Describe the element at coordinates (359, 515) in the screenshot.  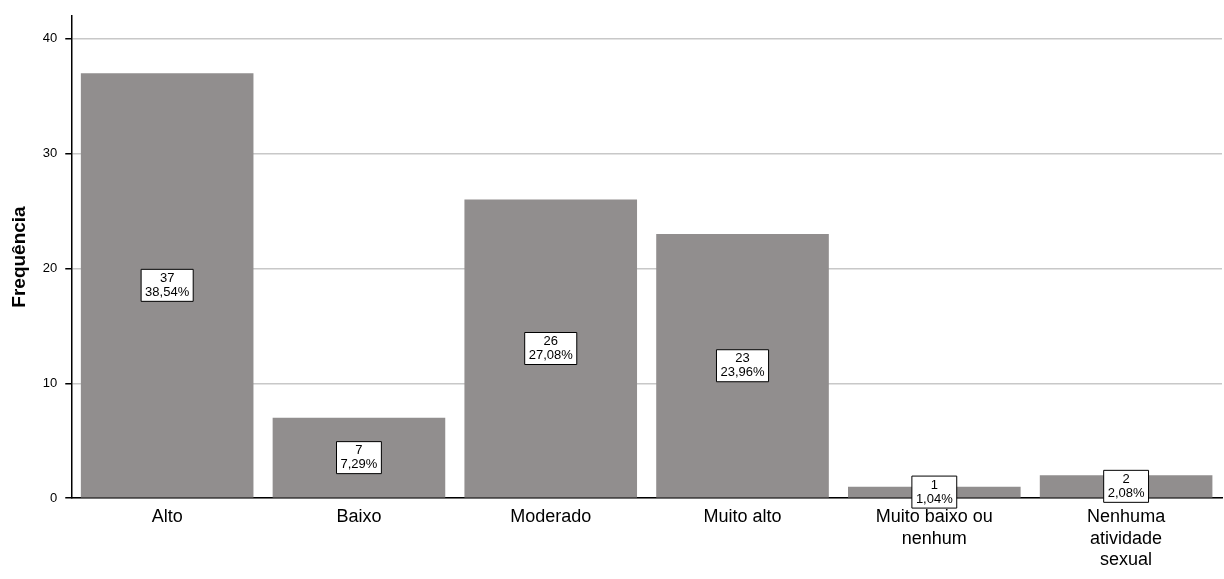
I see `x-tick-label: Baixo` at that location.